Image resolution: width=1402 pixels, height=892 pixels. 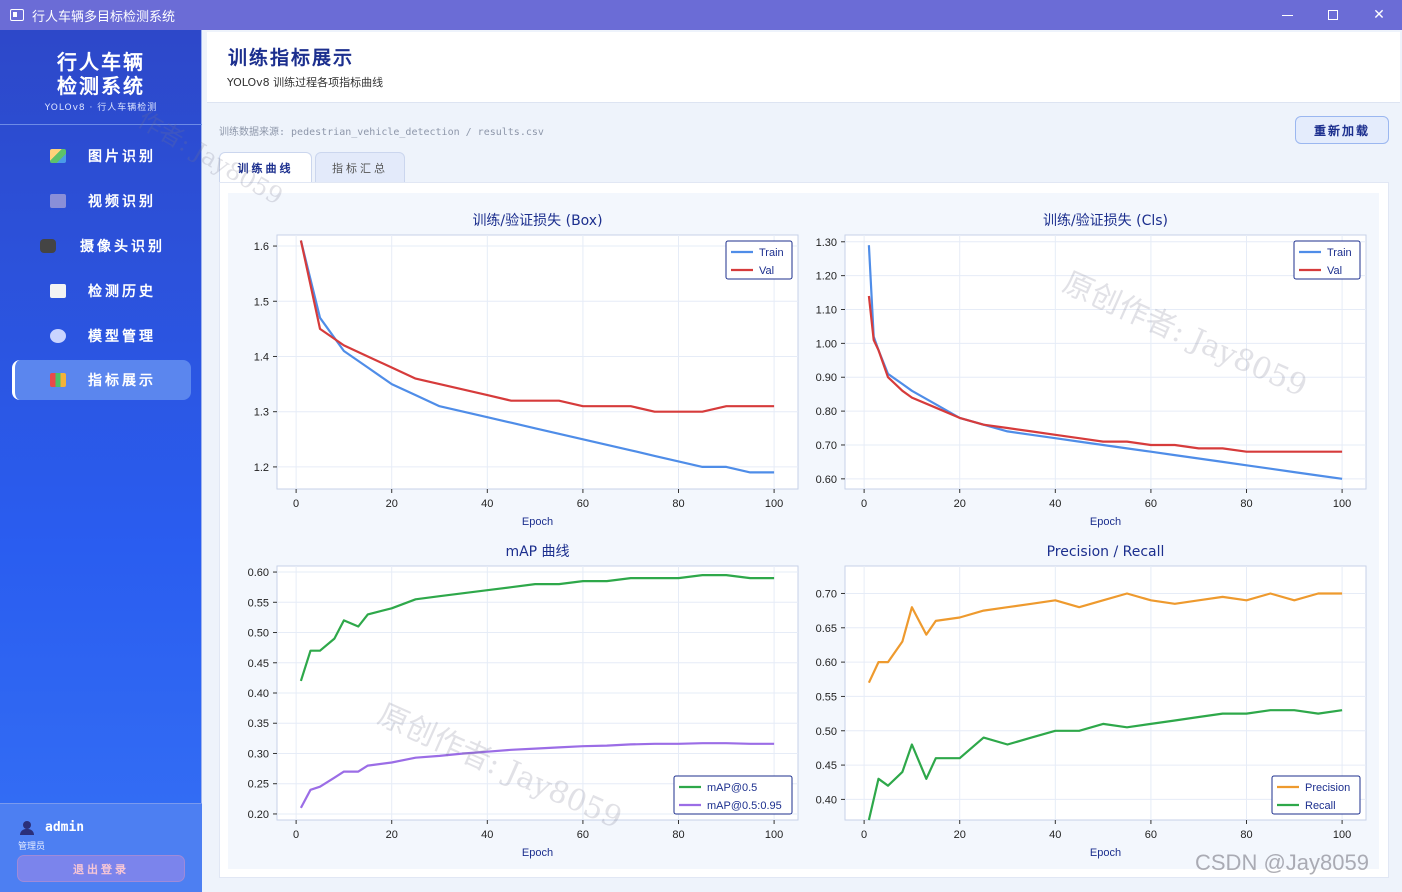 What do you see at coordinates (258, 754) in the screenshot?
I see `y-tick-label: 0.30` at bounding box center [258, 754].